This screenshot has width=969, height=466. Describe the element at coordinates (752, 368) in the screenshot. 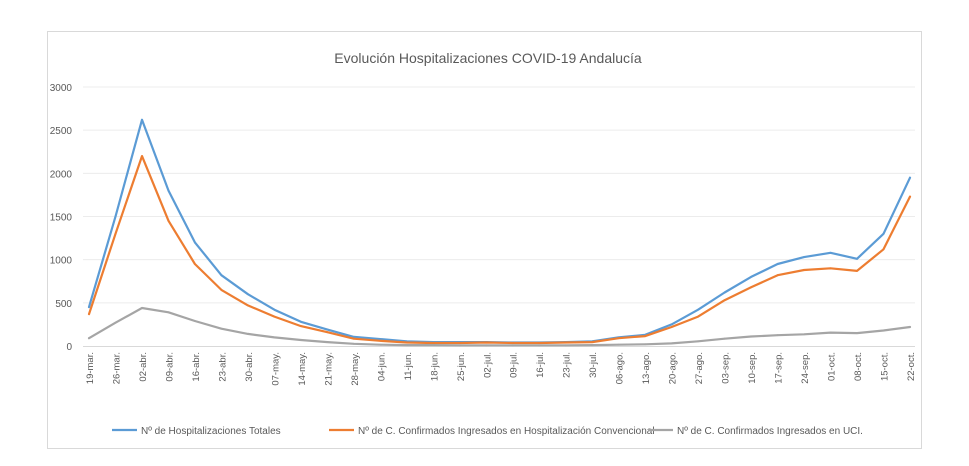

I see `x-tick-label: 10-sep.` at that location.